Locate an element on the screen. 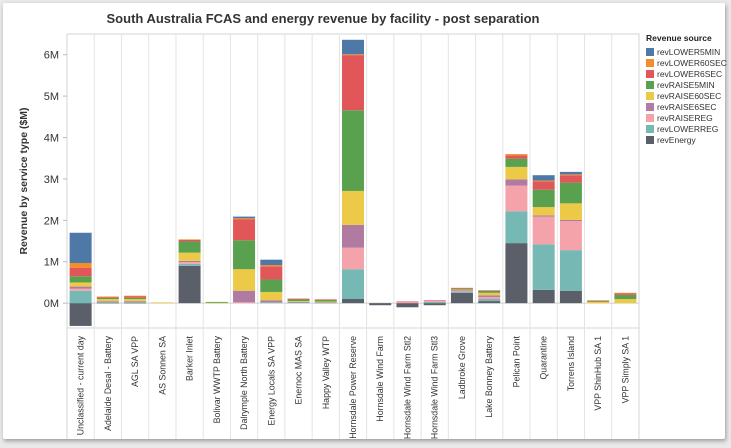  legend-item: revLOWER5MIN is located at coordinates (685, 51).